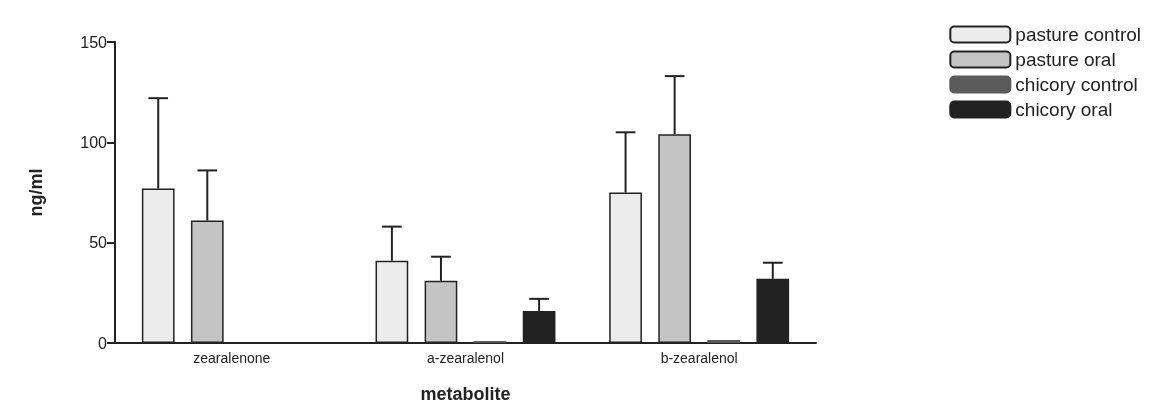 The width and height of the screenshot is (1156, 412). What do you see at coordinates (103, 343) in the screenshot?
I see `y-tick-label: 0` at bounding box center [103, 343].